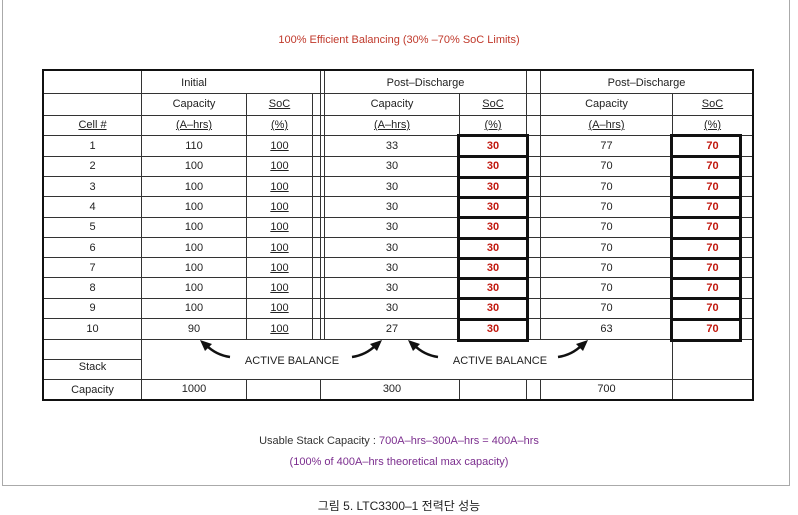 This screenshot has width=798, height=515. Describe the element at coordinates (92, 227) in the screenshot. I see `cell-cell: 5` at that location.